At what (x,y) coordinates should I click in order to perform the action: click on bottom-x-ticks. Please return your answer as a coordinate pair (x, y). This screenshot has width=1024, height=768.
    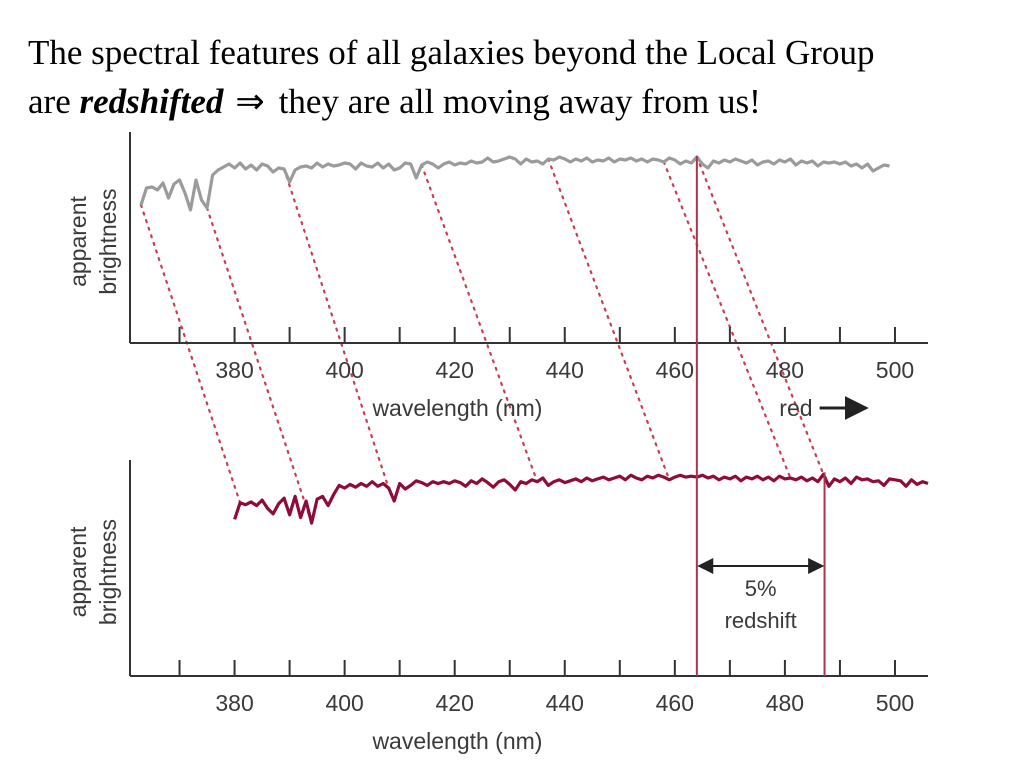
    Looking at the image, I should click on (537, 668).